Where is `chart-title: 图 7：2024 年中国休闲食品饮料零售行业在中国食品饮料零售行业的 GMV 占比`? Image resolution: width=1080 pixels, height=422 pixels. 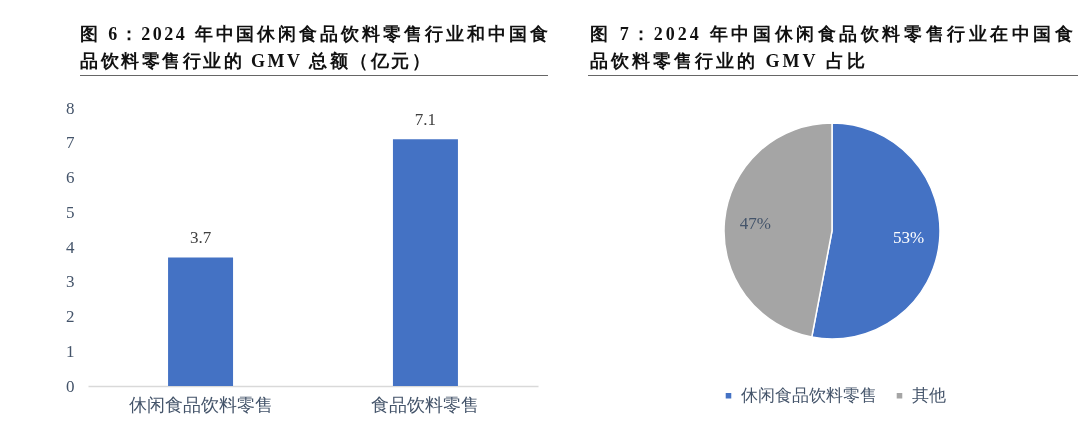 chart-title: 图 7：2024 年中国休闲食品饮料零售行业在中国食品饮料零售行业的 GMV 占比 is located at coordinates (833, 48).